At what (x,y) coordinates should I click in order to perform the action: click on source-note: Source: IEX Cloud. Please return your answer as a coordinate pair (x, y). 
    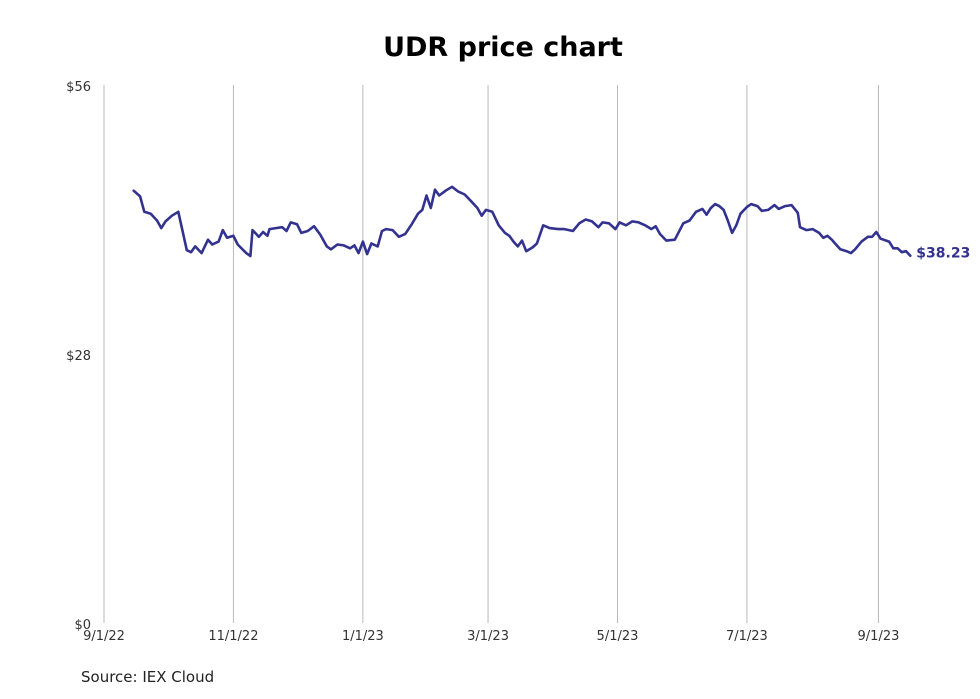
    Looking at the image, I should click on (148, 677).